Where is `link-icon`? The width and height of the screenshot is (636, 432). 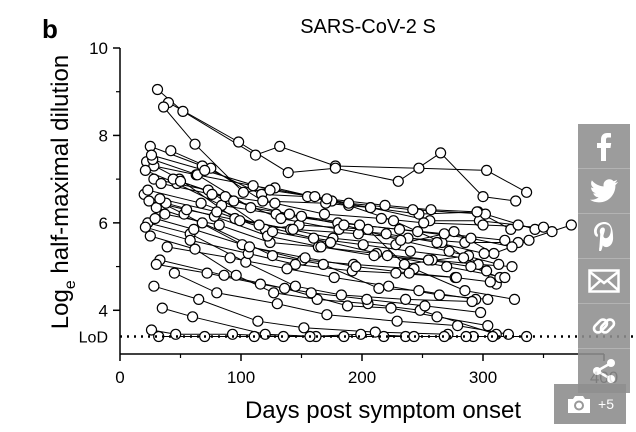 link-icon is located at coordinates (604, 326).